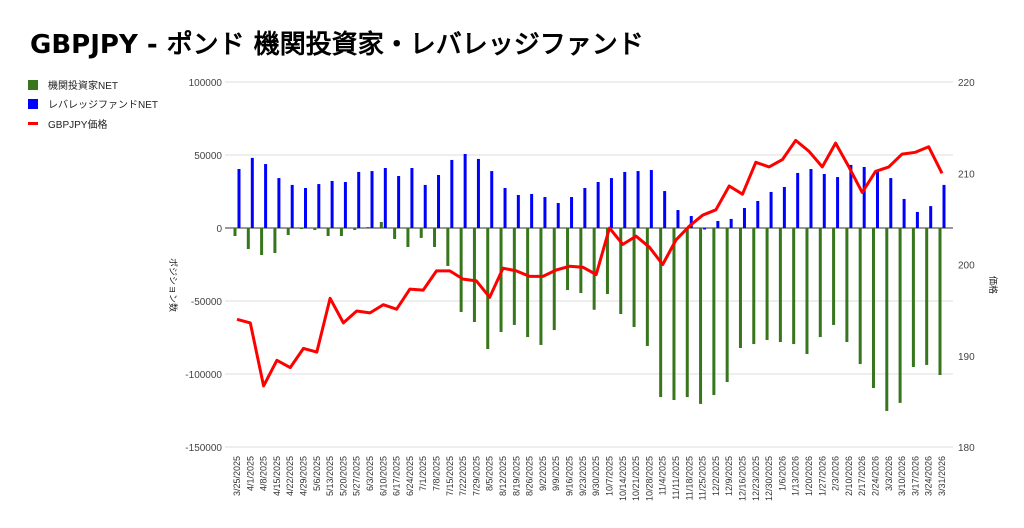 The image size is (1024, 528). What do you see at coordinates (796, 476) in the screenshot?
I see `x-tick-label: 1/13/2026` at bounding box center [796, 476].